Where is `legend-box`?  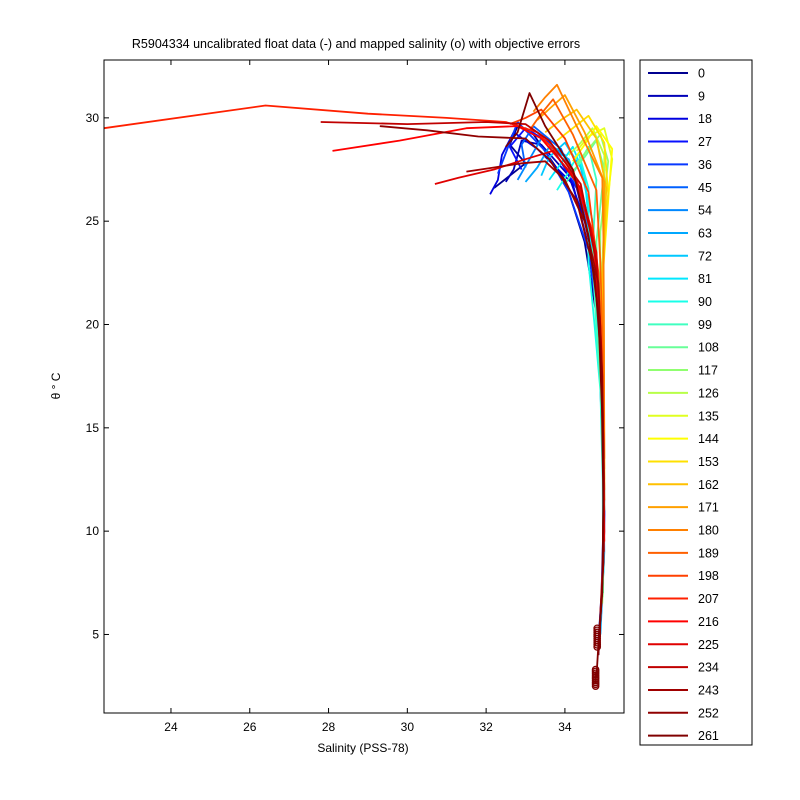 legend-box is located at coordinates (696, 402).